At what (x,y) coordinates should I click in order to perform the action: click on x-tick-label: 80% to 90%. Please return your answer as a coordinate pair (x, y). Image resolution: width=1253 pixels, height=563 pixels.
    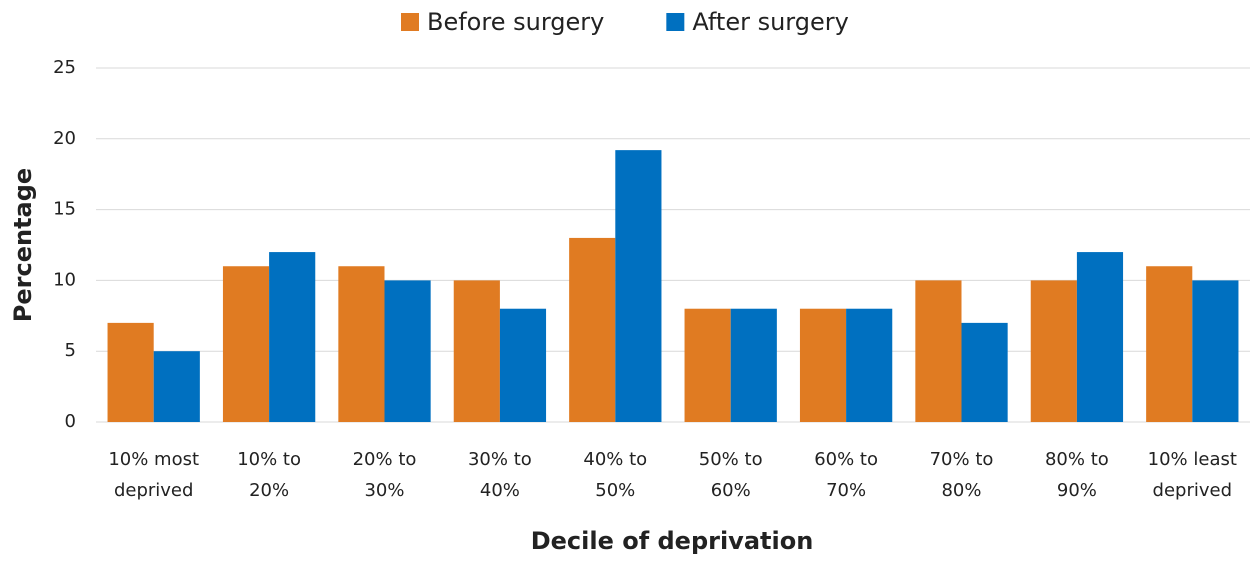
    Looking at the image, I should click on (1077, 475).